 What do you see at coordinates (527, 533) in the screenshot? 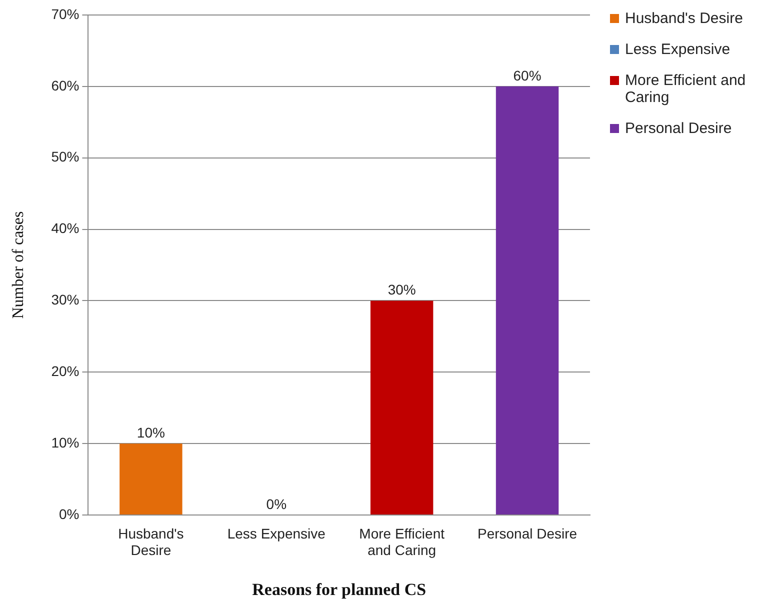
I see `x-tick-label: Personal Desire` at bounding box center [527, 533].